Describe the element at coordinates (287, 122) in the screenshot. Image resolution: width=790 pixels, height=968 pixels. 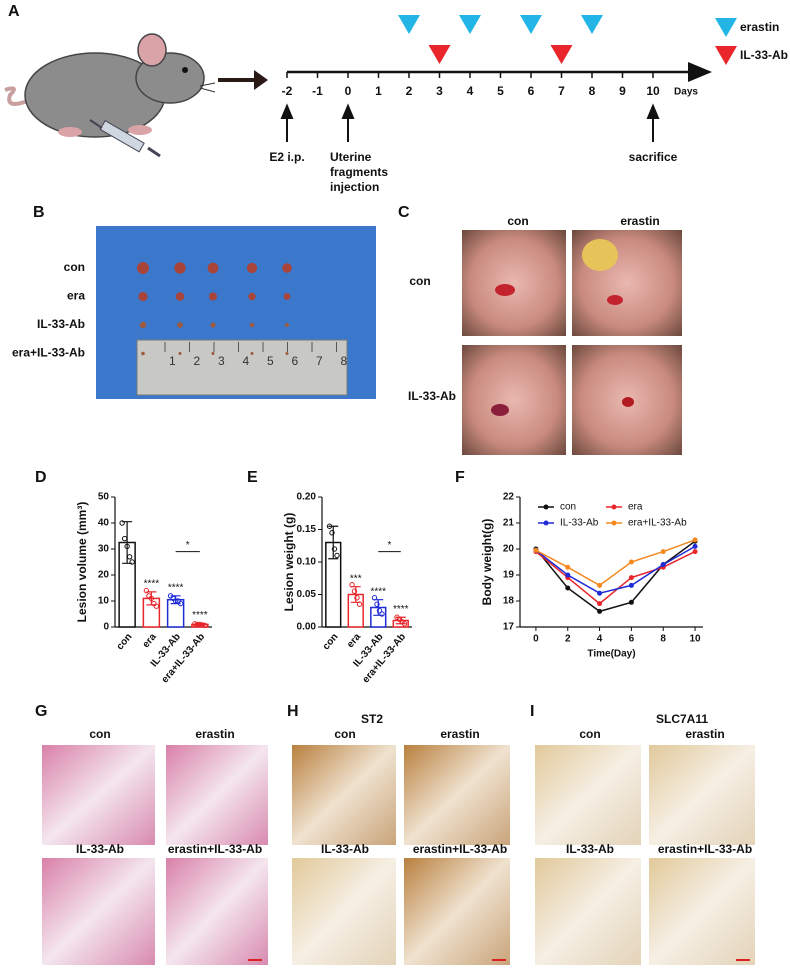
I see `event-arrow` at that location.